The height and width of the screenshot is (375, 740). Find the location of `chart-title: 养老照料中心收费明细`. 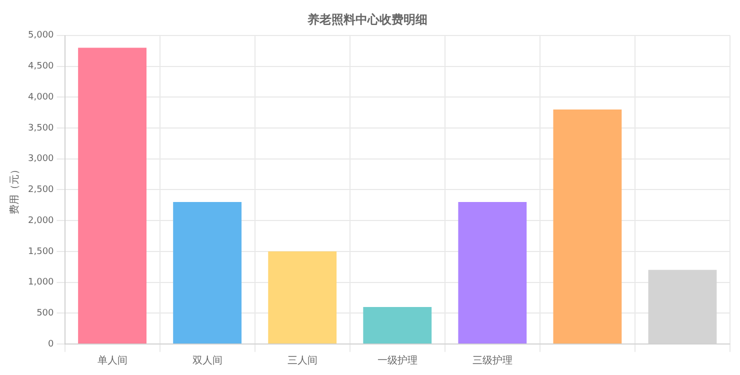

chart-title: 养老照料中心收费明细 is located at coordinates (367, 19).